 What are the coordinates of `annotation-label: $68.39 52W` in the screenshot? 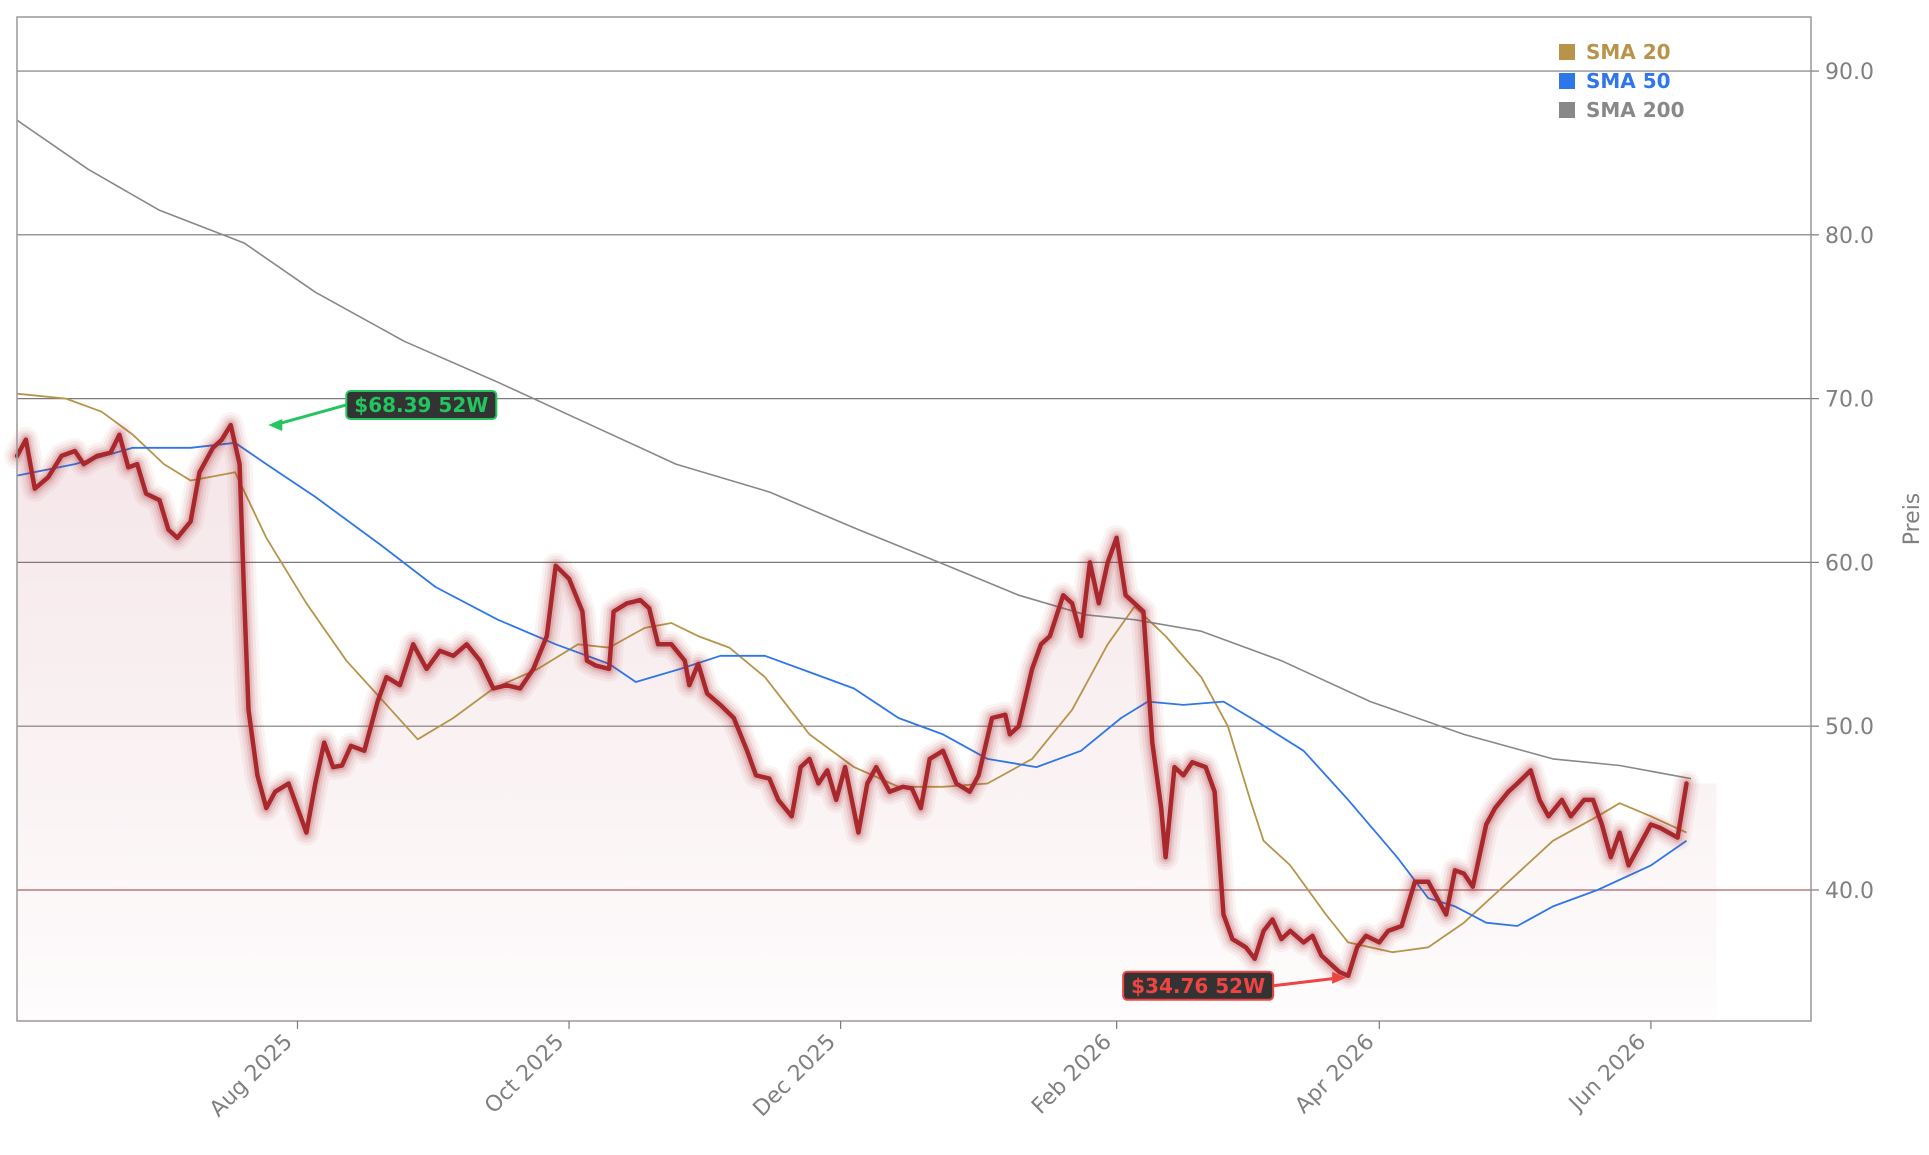 It's located at (421, 405).